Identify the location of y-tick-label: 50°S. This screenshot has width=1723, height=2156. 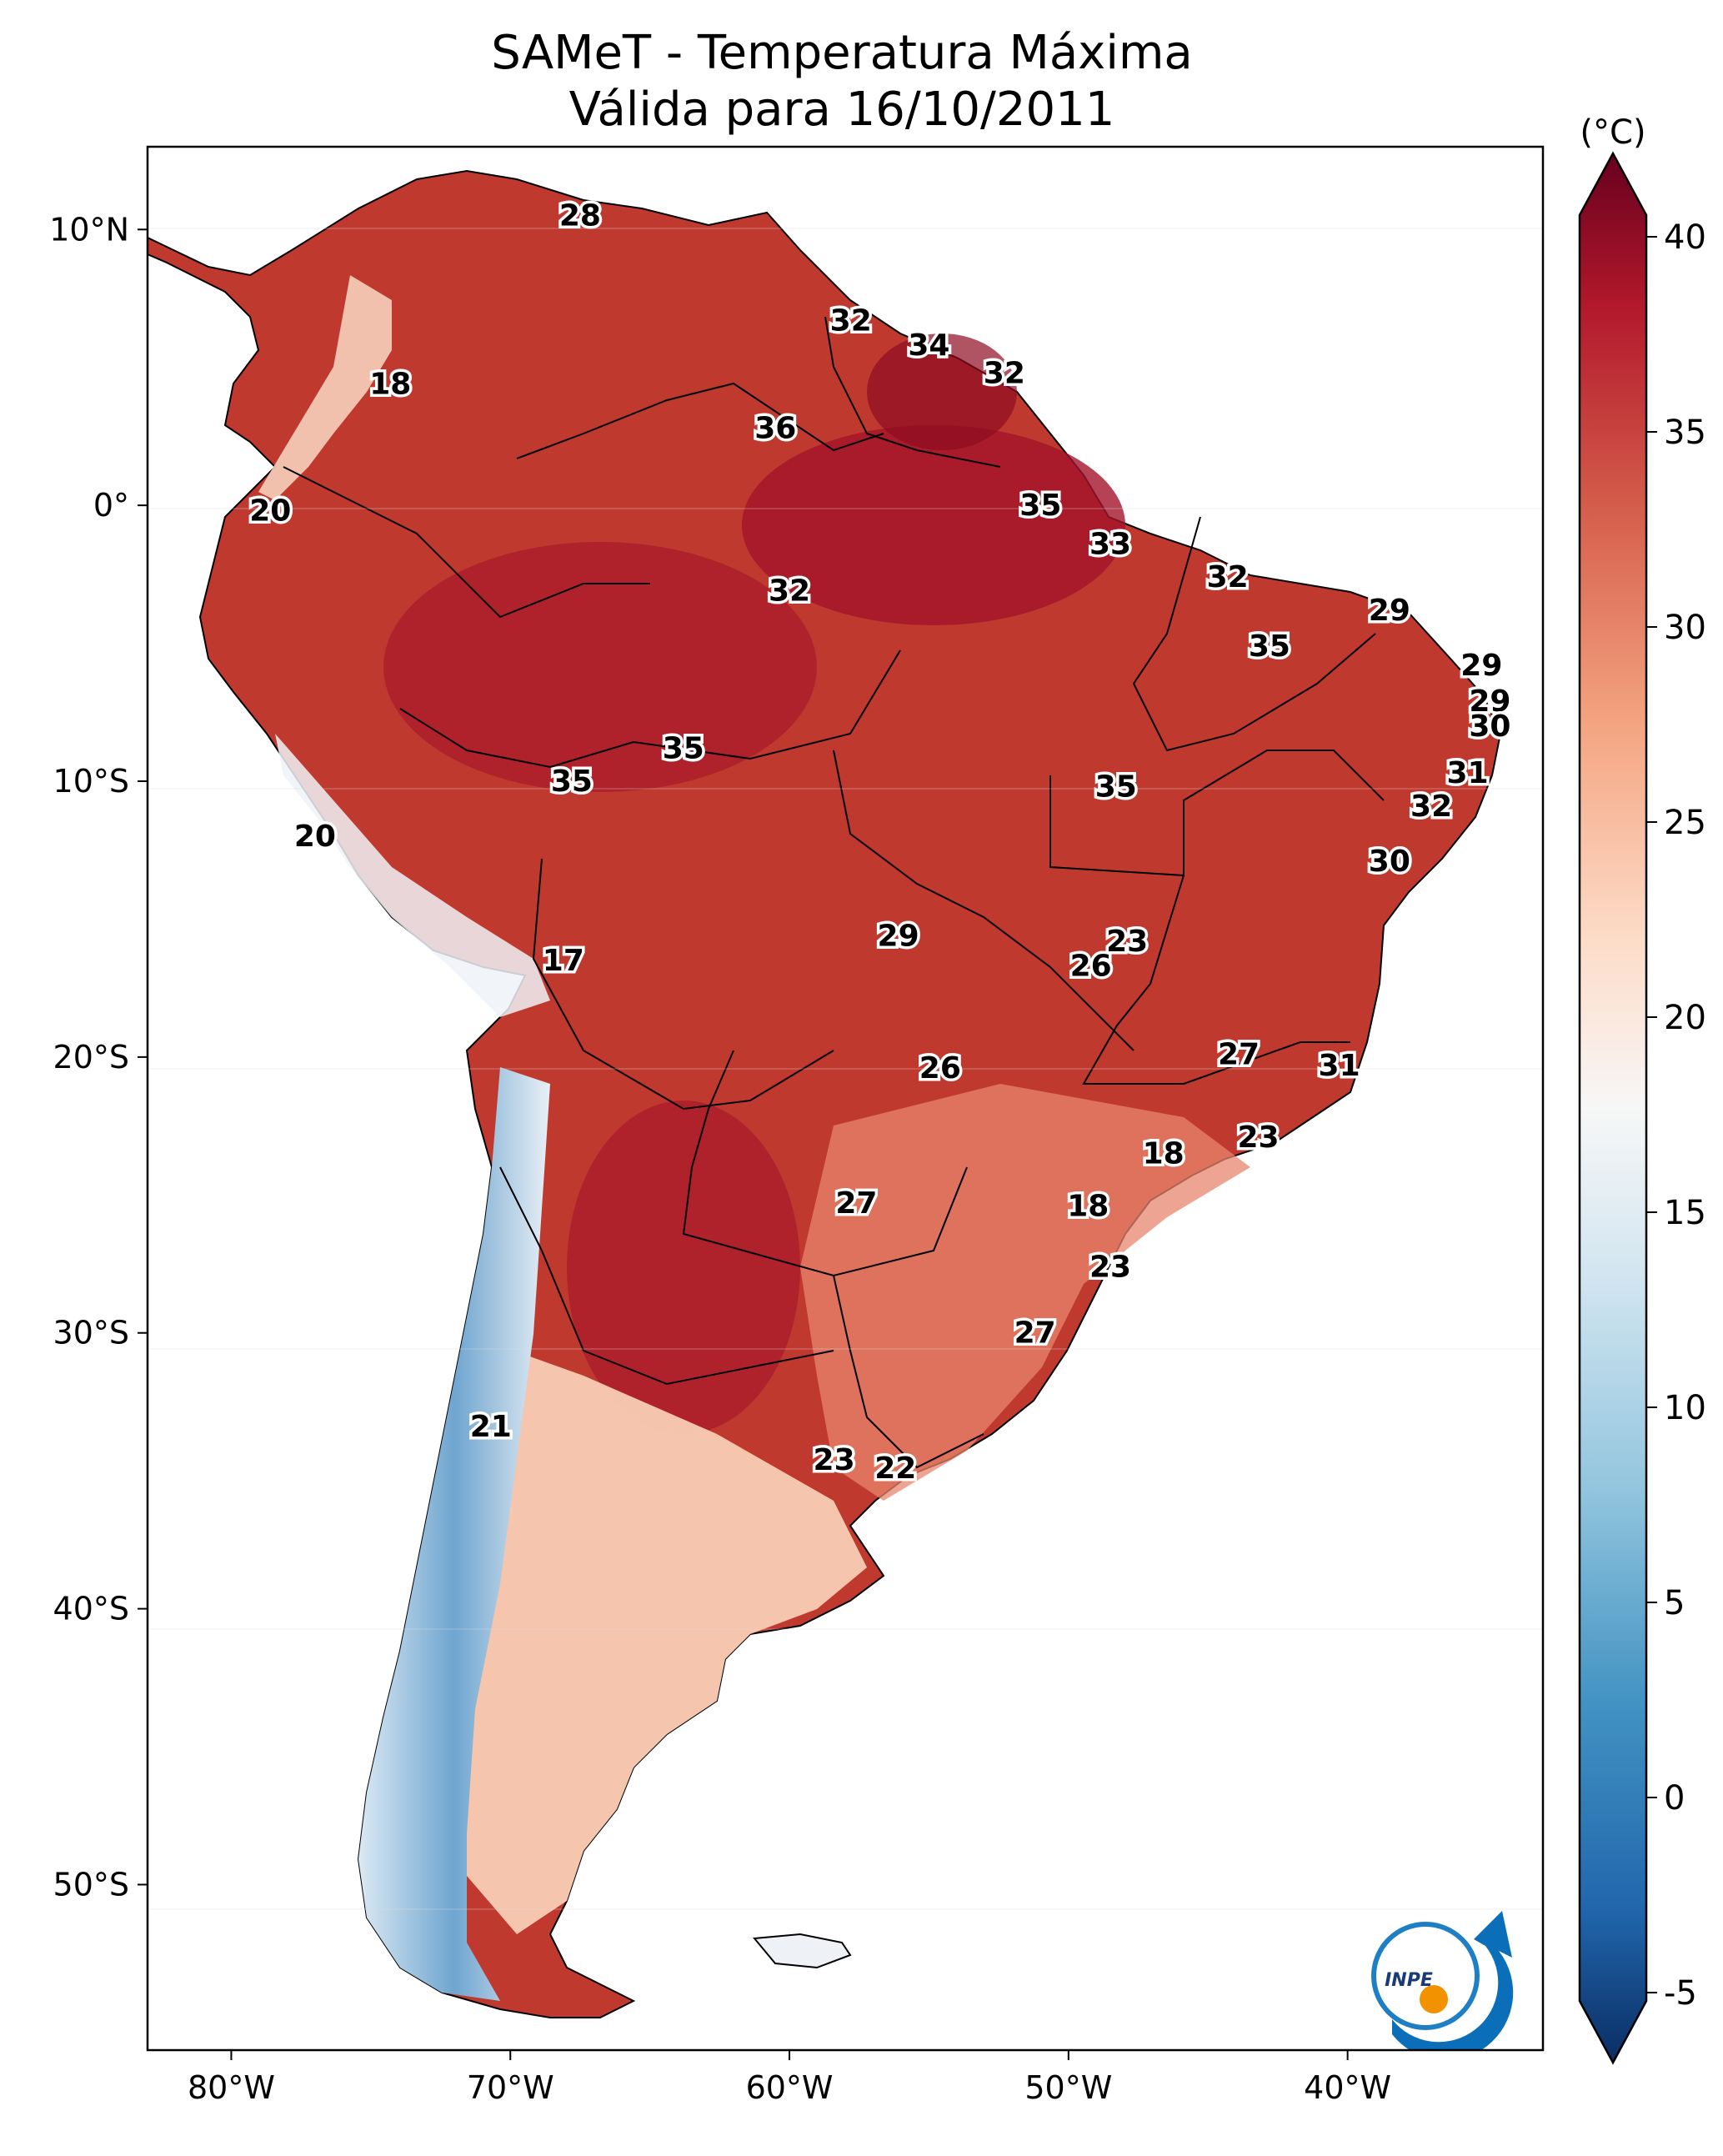
(91, 1884).